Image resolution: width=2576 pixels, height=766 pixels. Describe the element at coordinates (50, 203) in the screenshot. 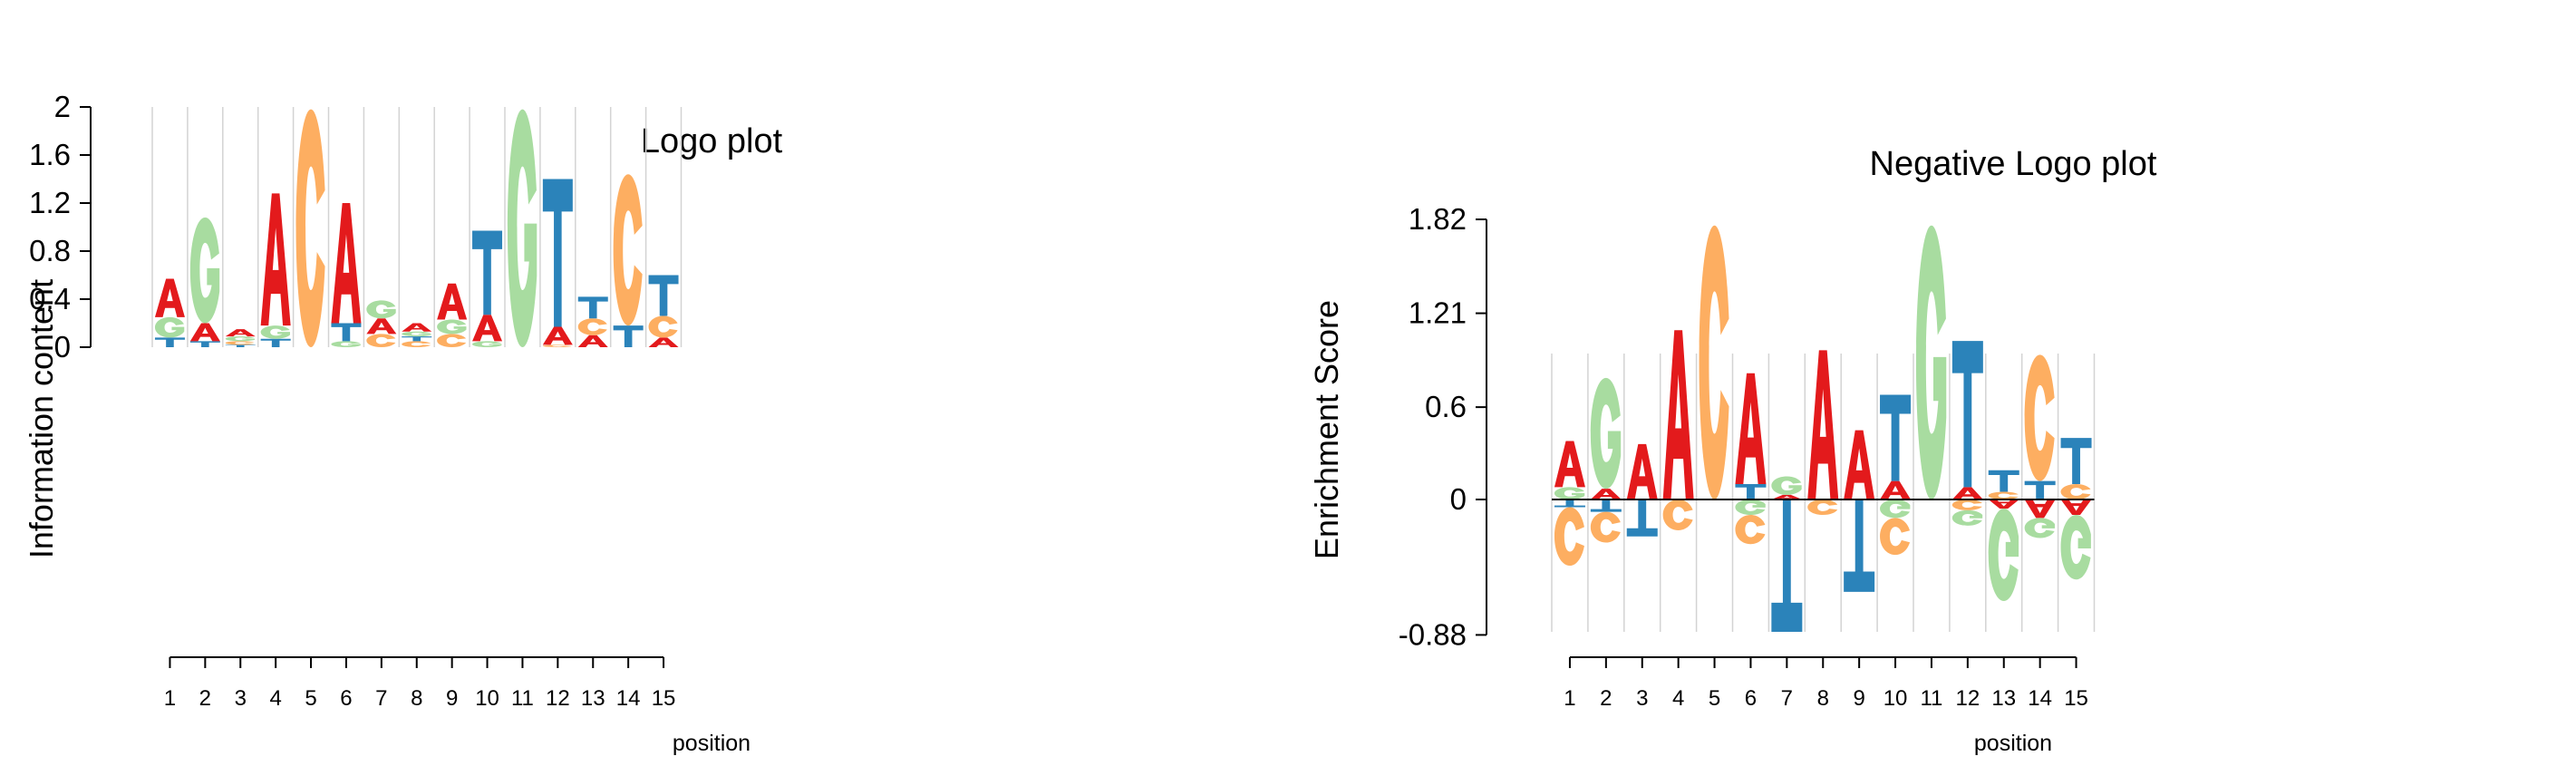

I see `y-tick-label: 1.2` at that location.